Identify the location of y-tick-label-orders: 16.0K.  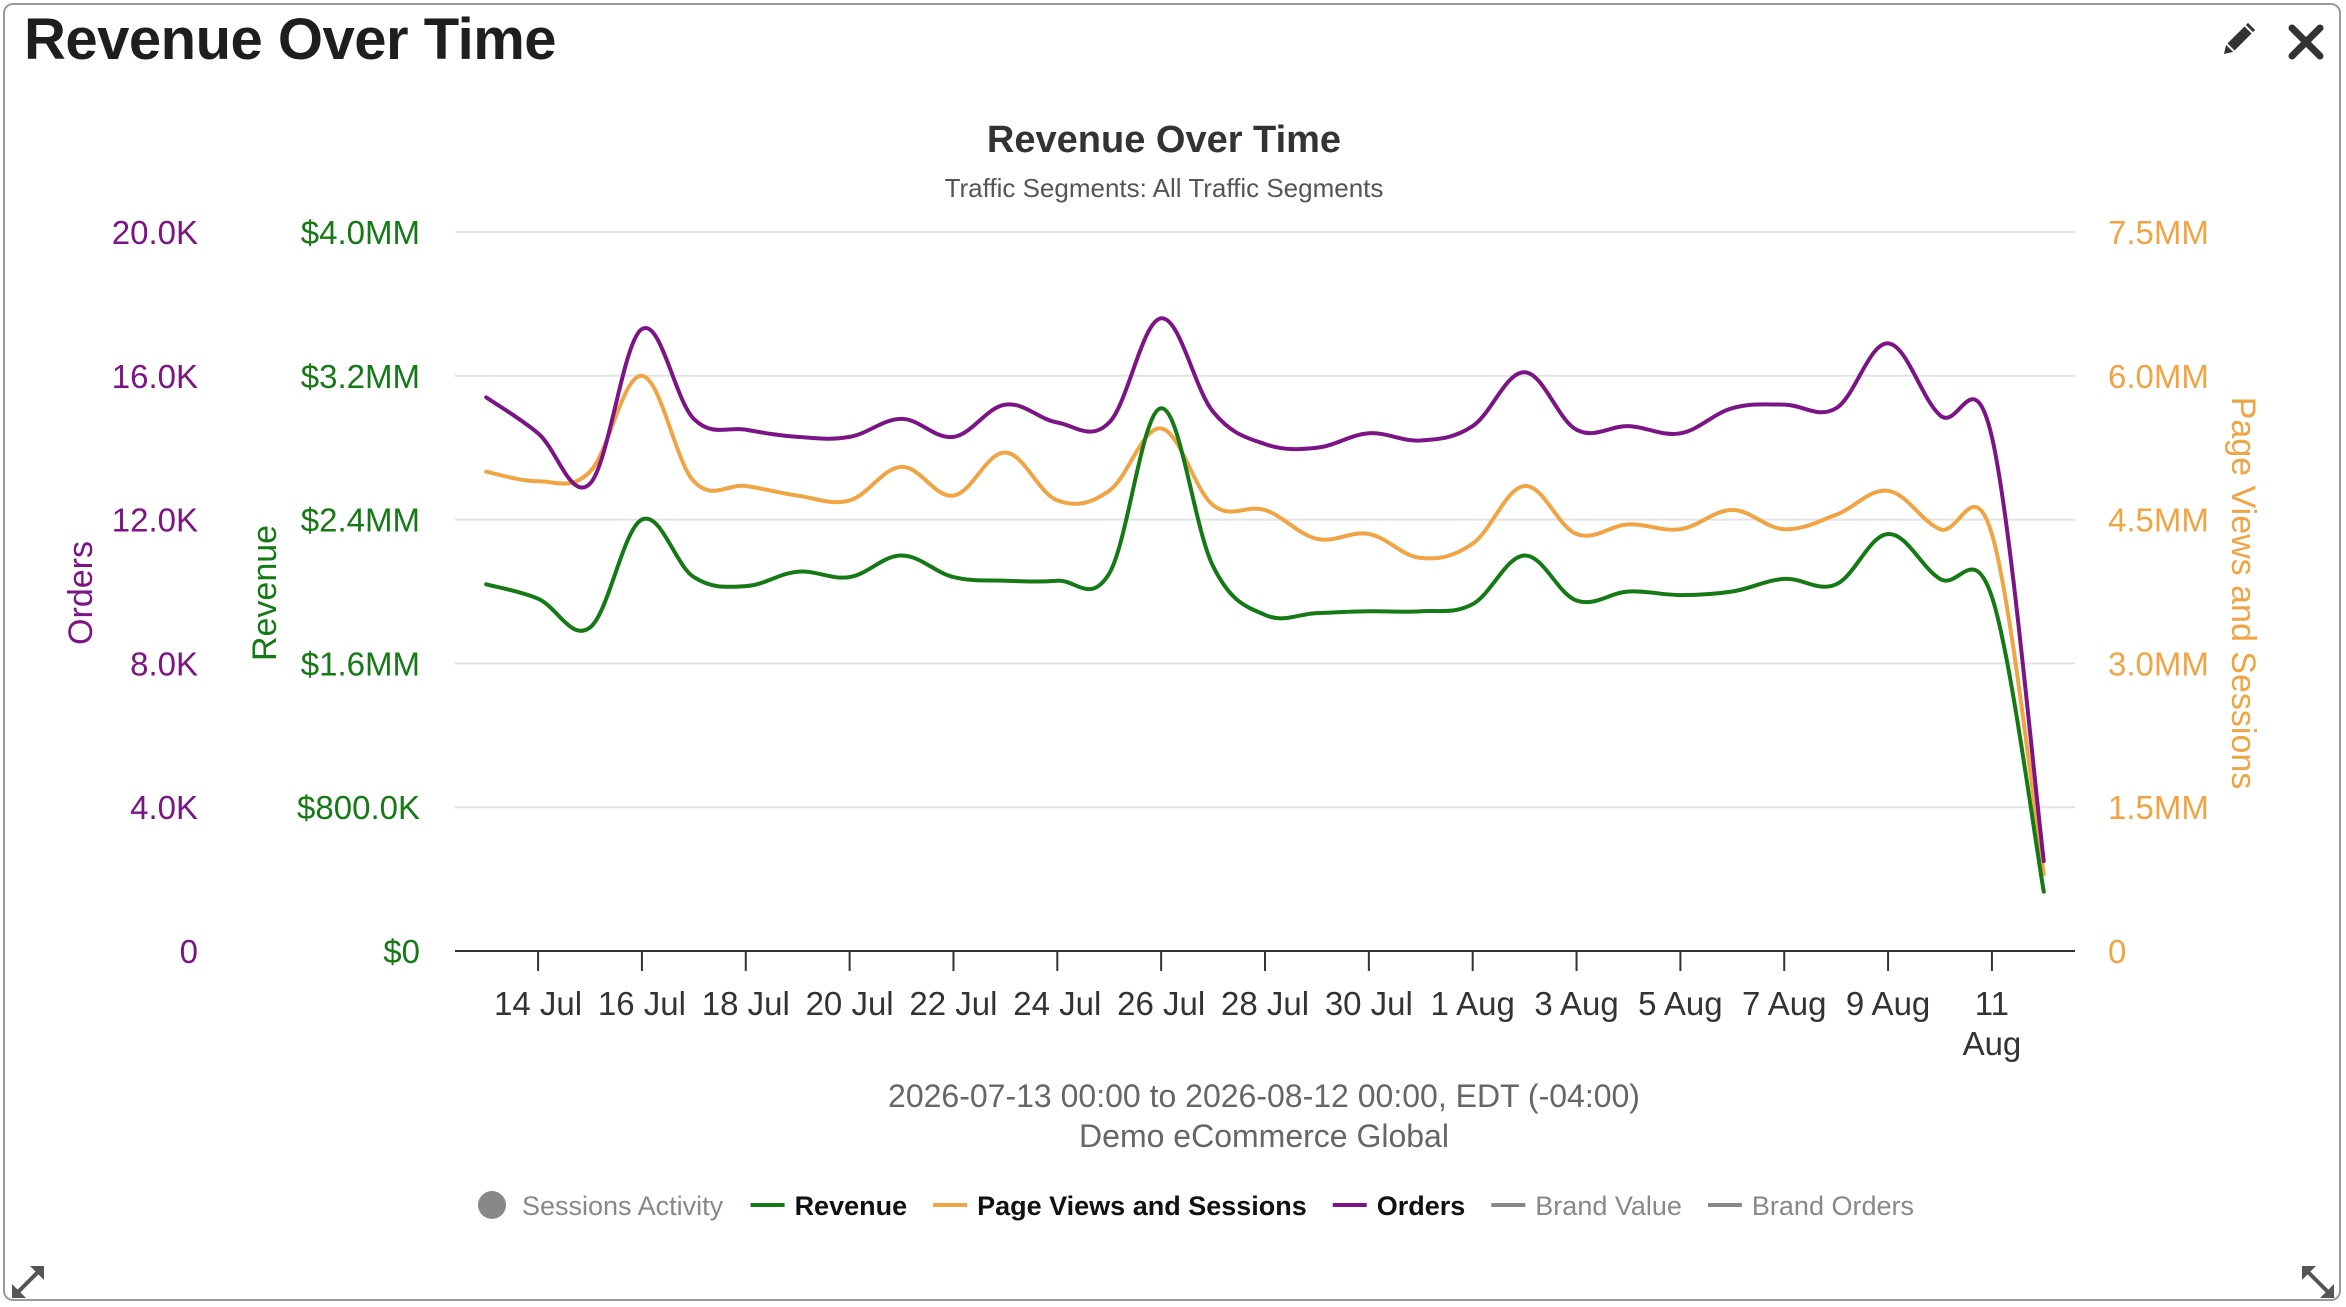
(155, 376).